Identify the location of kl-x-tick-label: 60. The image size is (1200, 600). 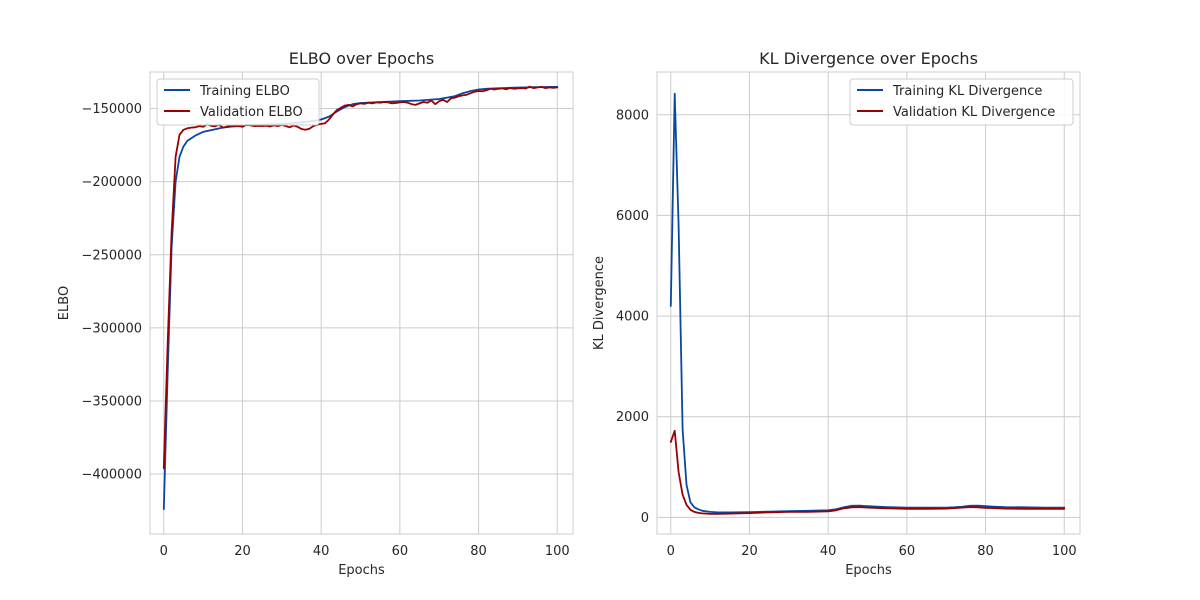
(907, 551).